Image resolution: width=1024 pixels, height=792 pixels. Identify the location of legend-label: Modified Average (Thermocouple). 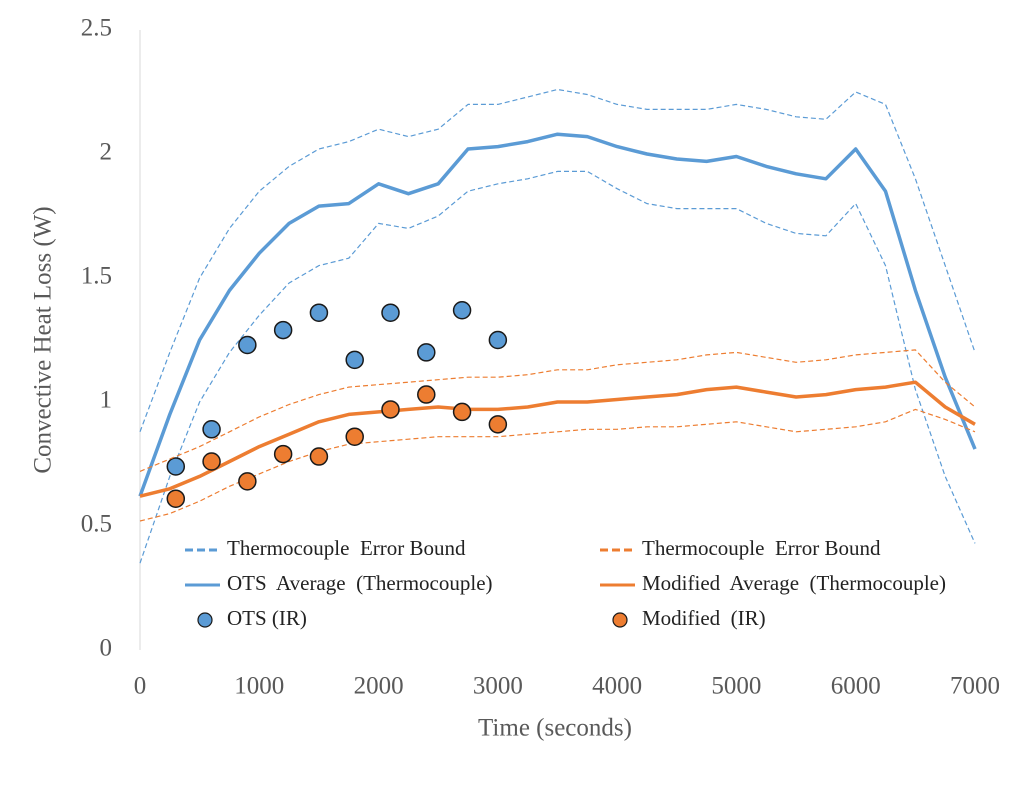
(794, 583).